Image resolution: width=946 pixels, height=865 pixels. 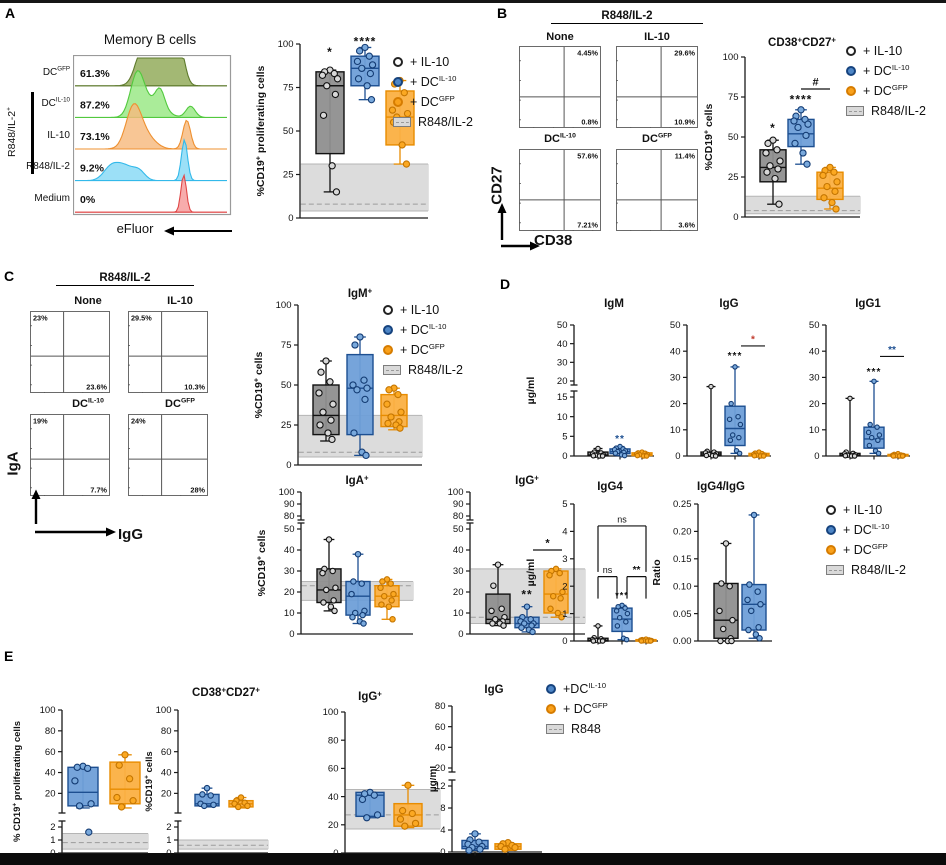 What do you see at coordinates (130, 534) in the screenshot?
I see `igg-axis-label: IgG` at bounding box center [130, 534].